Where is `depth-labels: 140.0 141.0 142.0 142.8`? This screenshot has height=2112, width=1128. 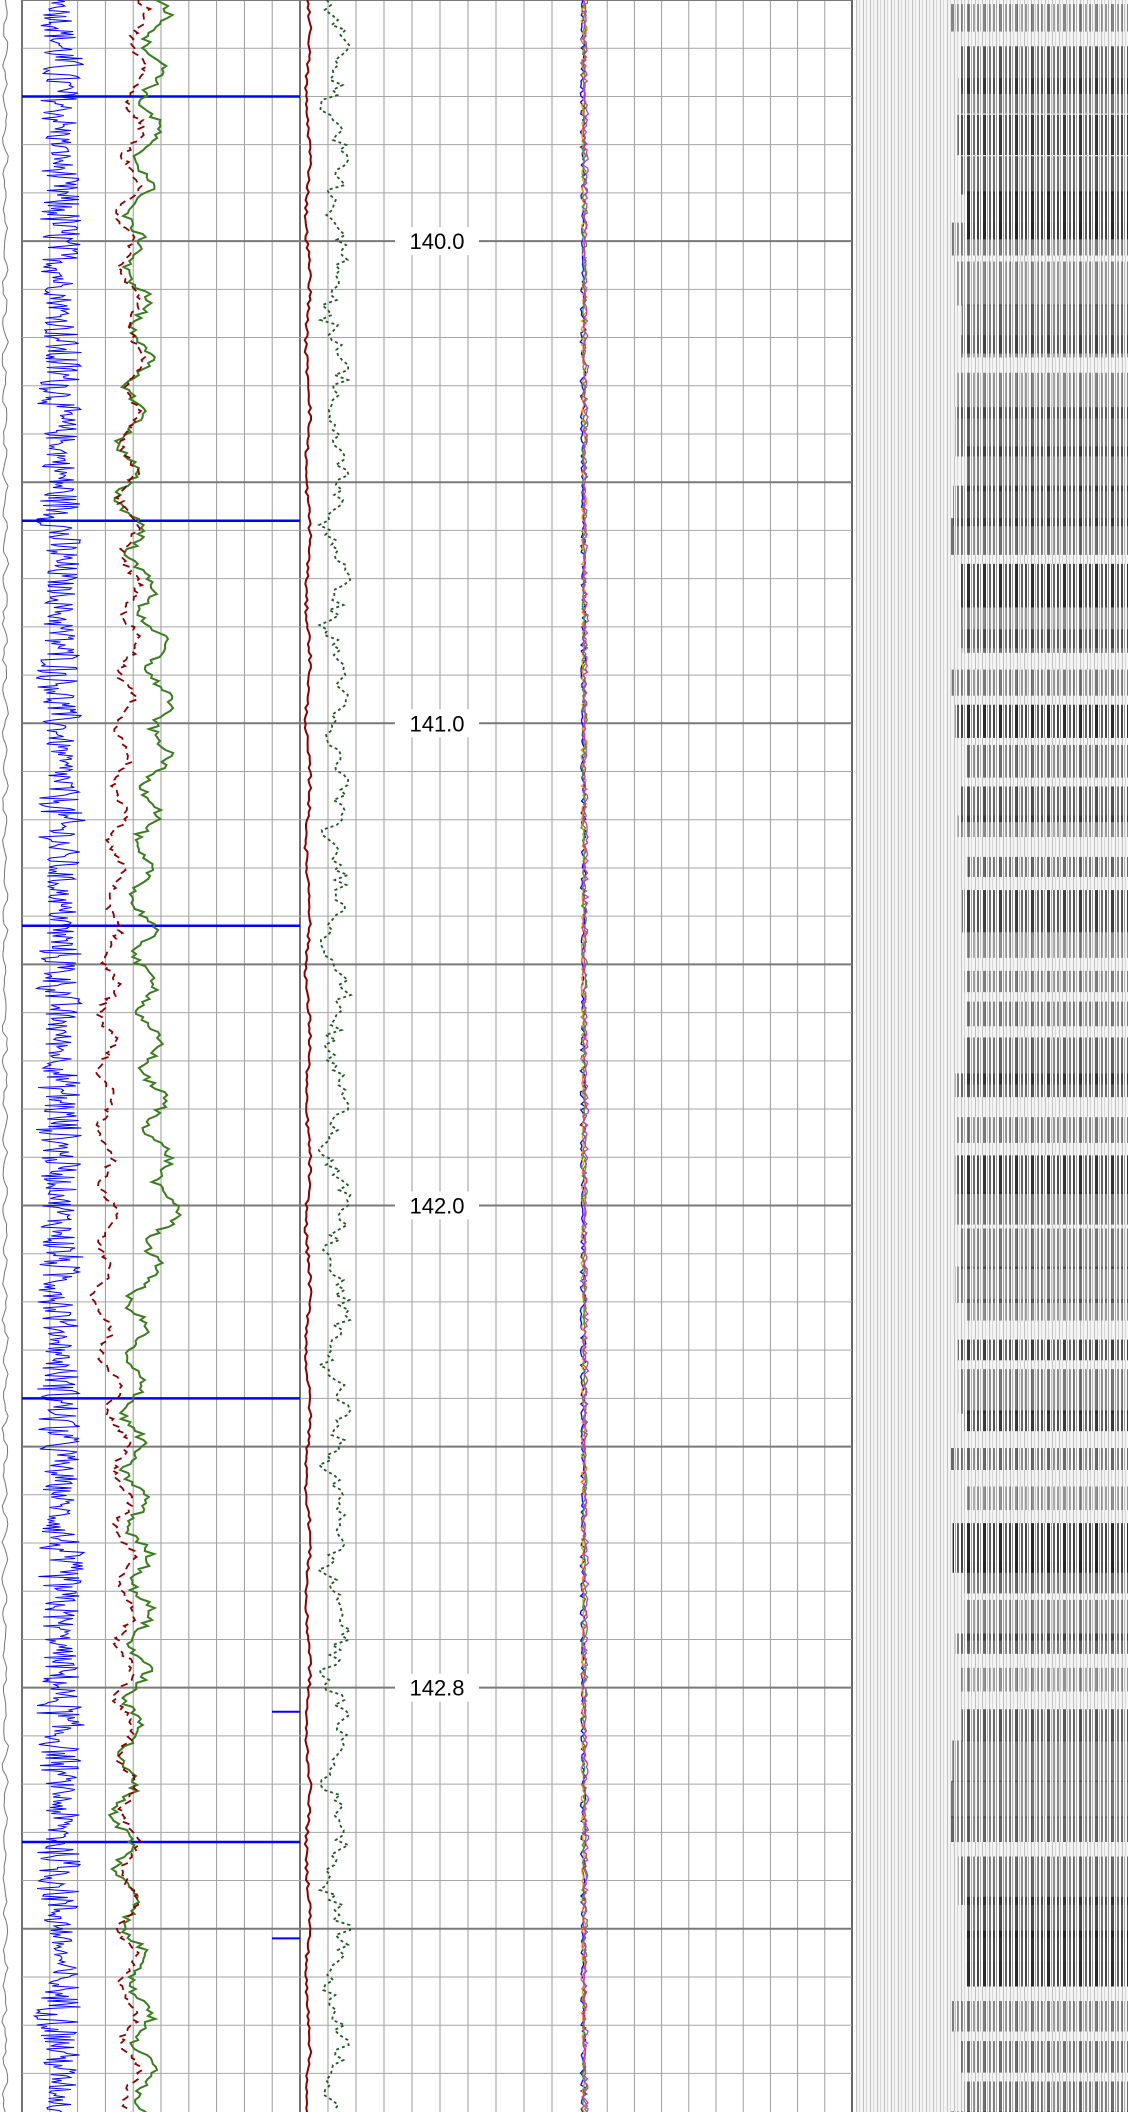
depth-labels: 140.0 141.0 142.0 142.8 is located at coordinates (437, 964).